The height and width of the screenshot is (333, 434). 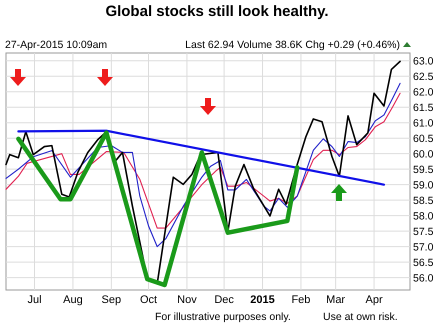 What do you see at coordinates (423, 62) in the screenshot?
I see `y-tick-label: 63.0` at bounding box center [423, 62].